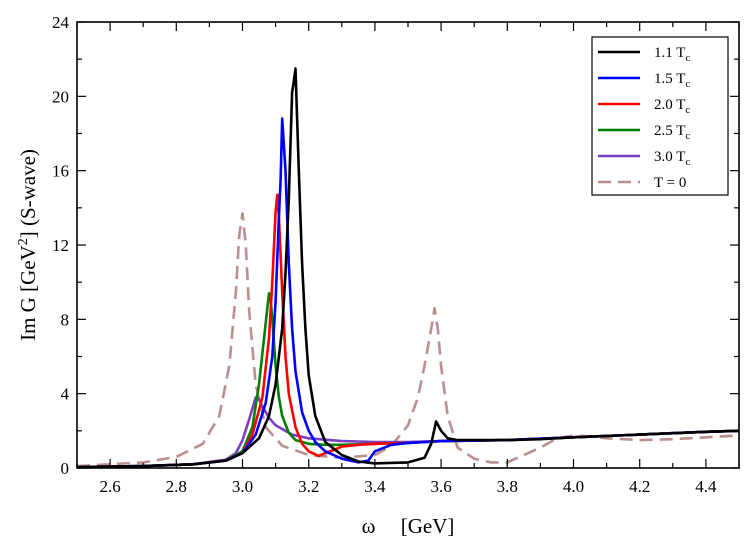  Describe the element at coordinates (28, 193) in the screenshot. I see `y-axis-title-rest: ] (S-wave)` at that location.